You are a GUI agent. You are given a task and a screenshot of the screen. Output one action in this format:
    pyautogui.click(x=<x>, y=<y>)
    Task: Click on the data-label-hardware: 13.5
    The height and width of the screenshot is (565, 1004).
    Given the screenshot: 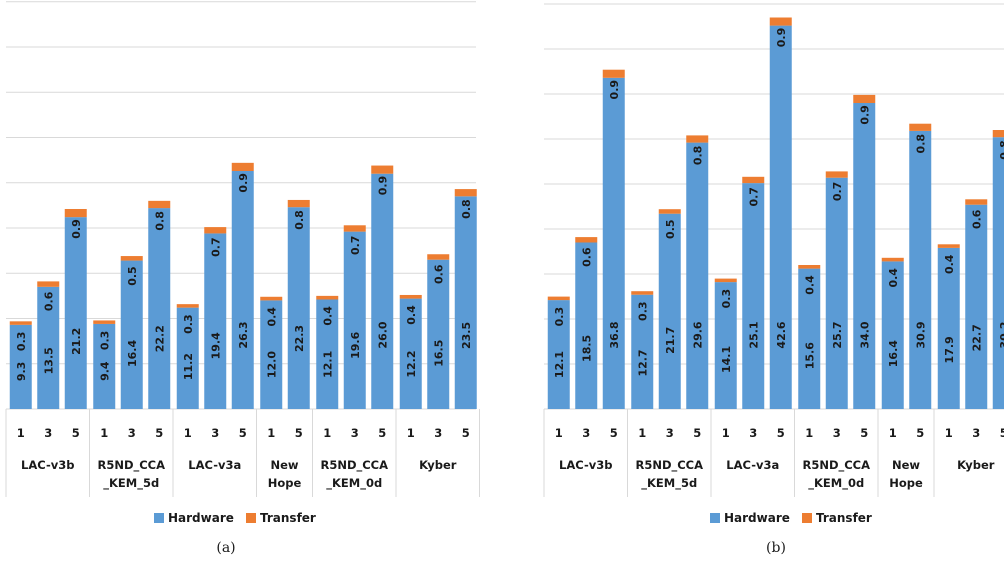 What is the action you would take?
    pyautogui.click(x=48, y=360)
    